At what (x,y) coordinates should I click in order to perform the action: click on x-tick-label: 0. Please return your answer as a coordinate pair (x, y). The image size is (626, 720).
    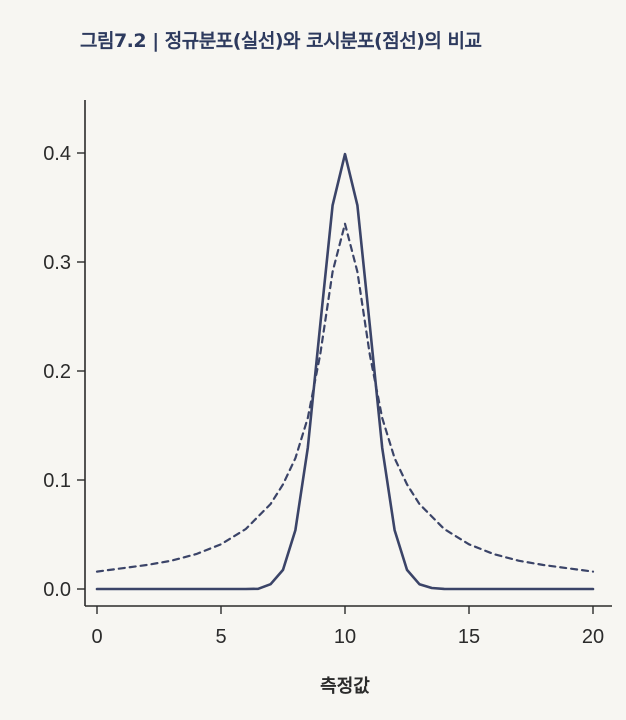
    Looking at the image, I should click on (96, 637).